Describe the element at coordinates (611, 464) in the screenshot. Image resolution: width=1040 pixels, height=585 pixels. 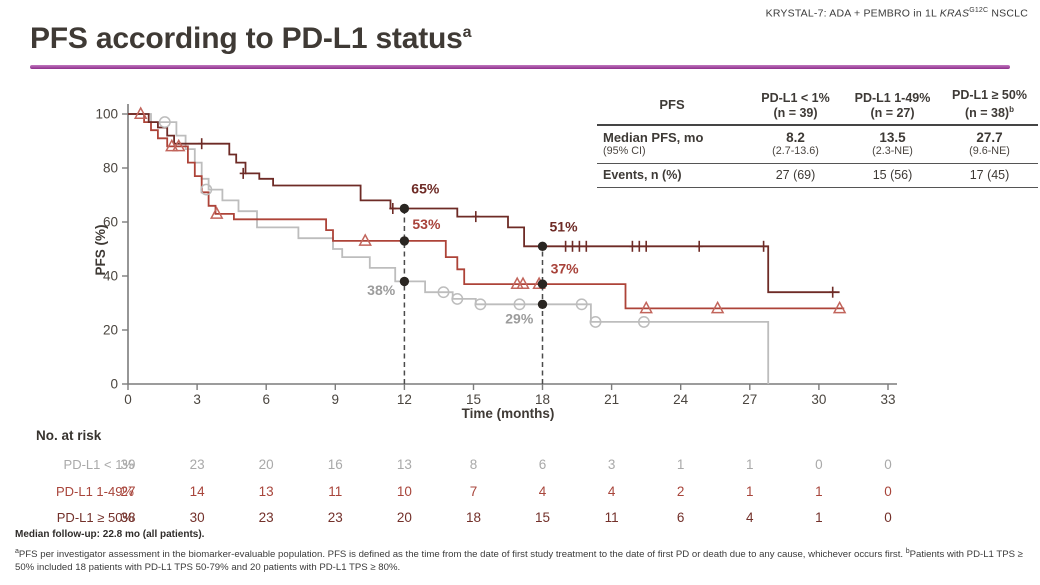
I see `at-risk-value: 3` at that location.